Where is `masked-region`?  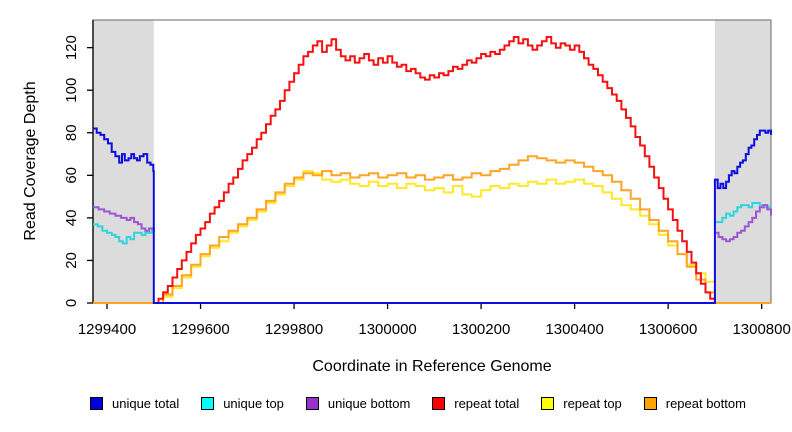 masked-region is located at coordinates (123, 161).